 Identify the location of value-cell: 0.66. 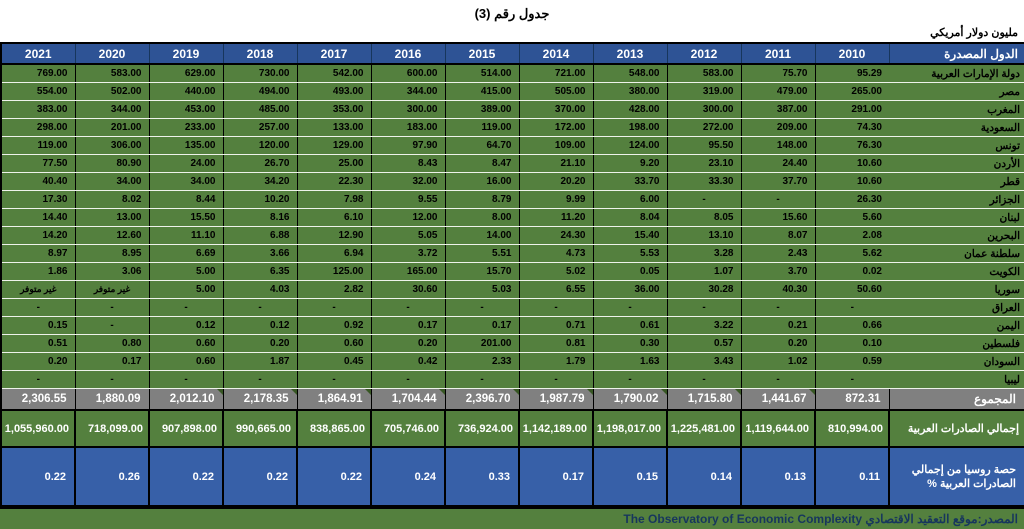
(851, 325).